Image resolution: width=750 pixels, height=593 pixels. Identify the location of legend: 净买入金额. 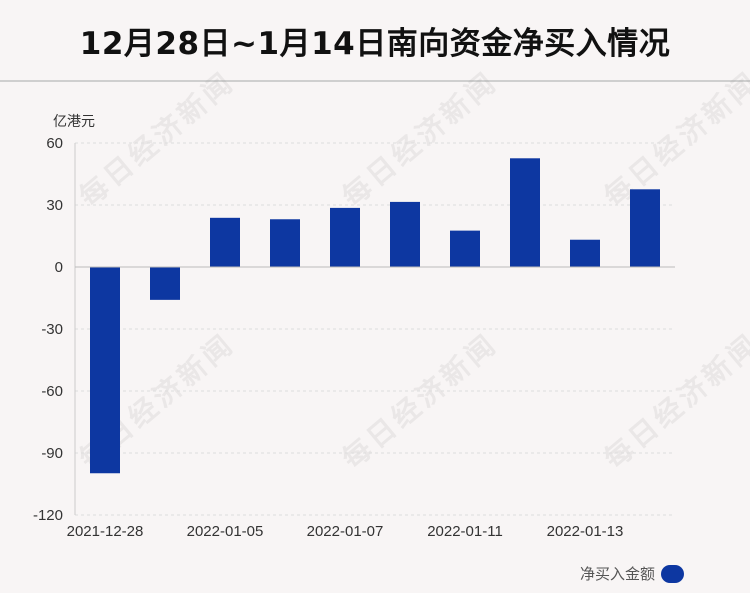
(632, 573).